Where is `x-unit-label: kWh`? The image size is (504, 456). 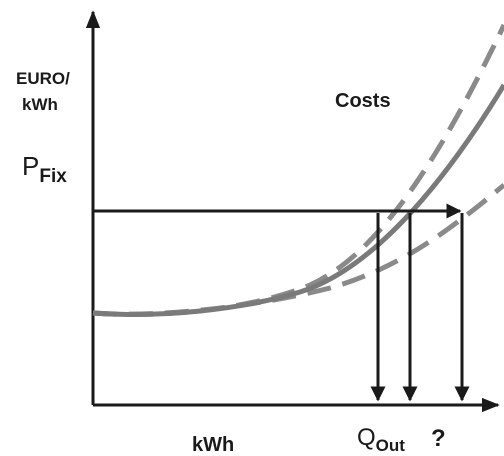
x-unit-label: kWh is located at coordinates (213, 445).